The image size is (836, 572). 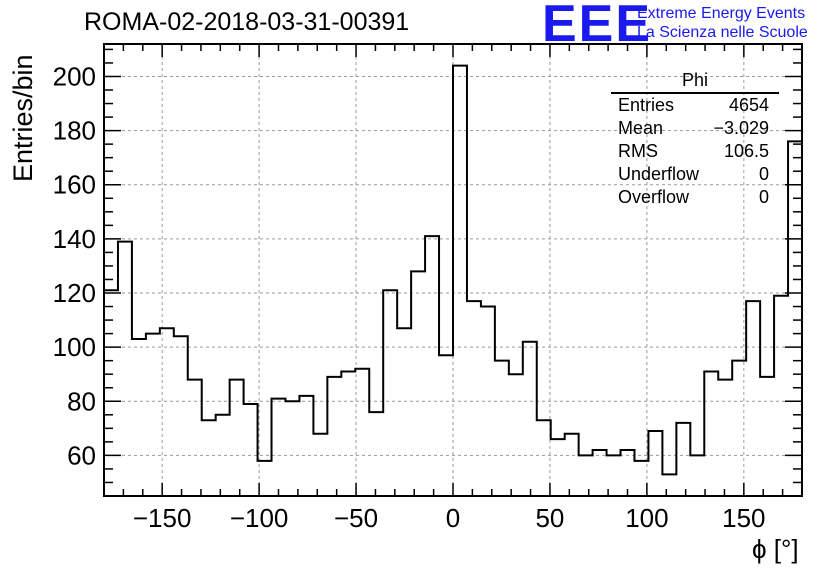 I want to click on x-tick-label: 100, so click(x=646, y=518).